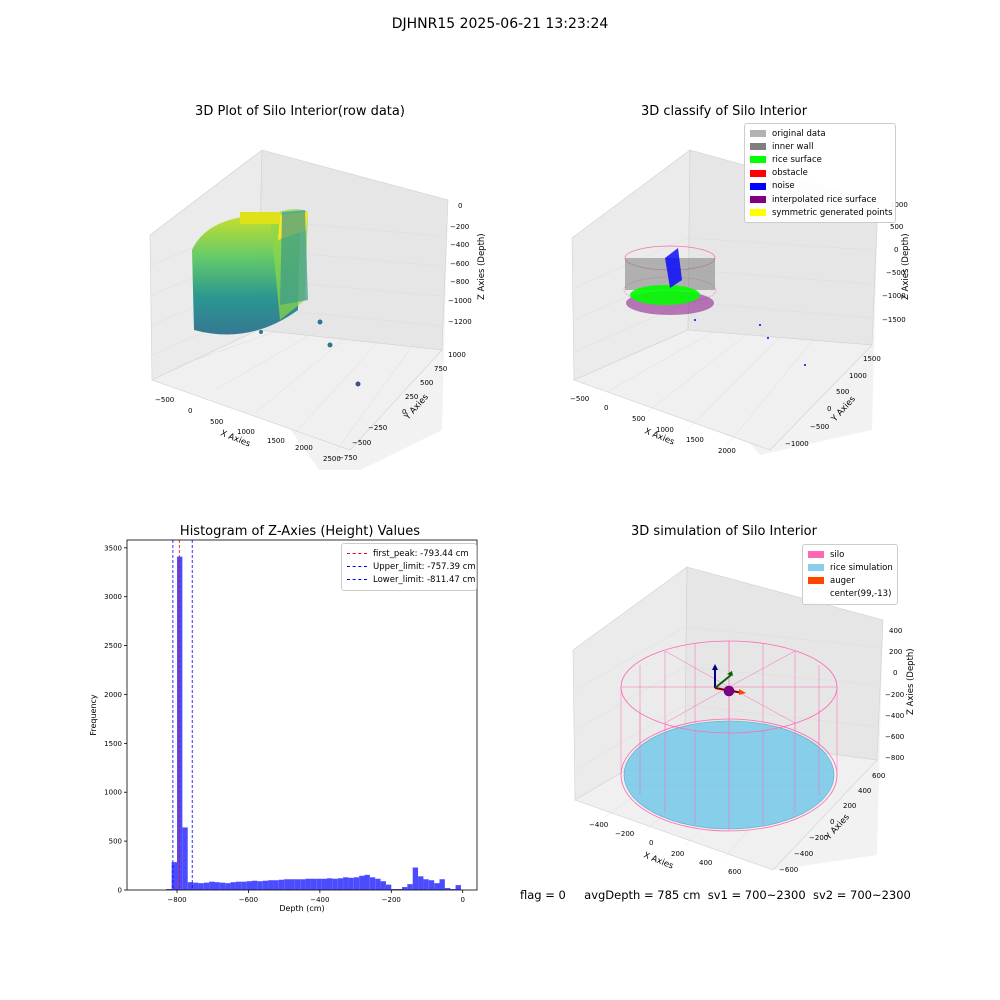 This screenshot has width=1000, height=1000. What do you see at coordinates (460, 322) in the screenshot?
I see `z-tick: −1200` at bounding box center [460, 322].